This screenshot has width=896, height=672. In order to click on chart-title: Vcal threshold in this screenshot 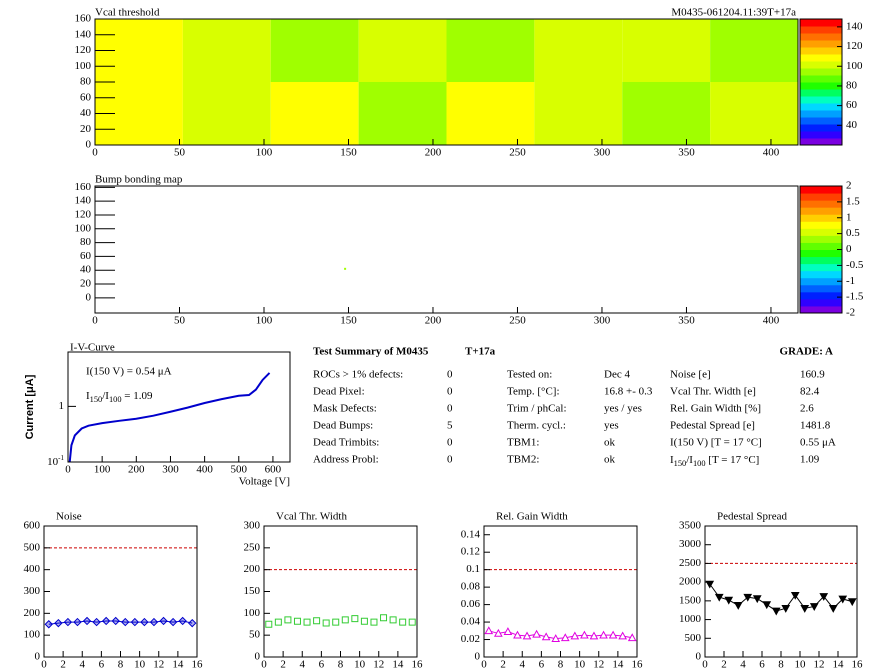, I will do `click(127, 13)`.